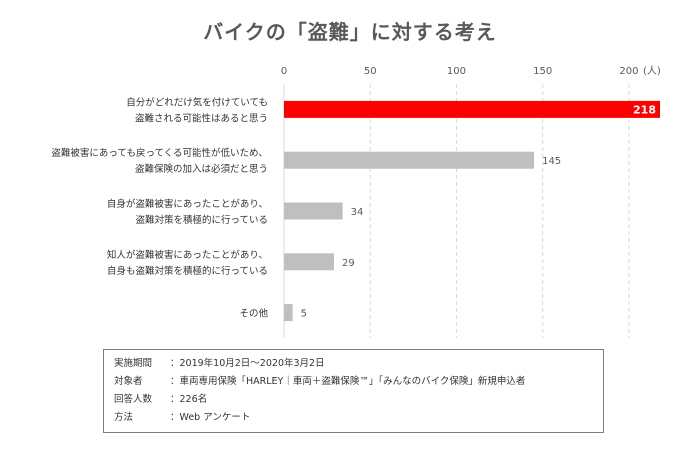  I want to click on note-value: ：226名, so click(189, 399).